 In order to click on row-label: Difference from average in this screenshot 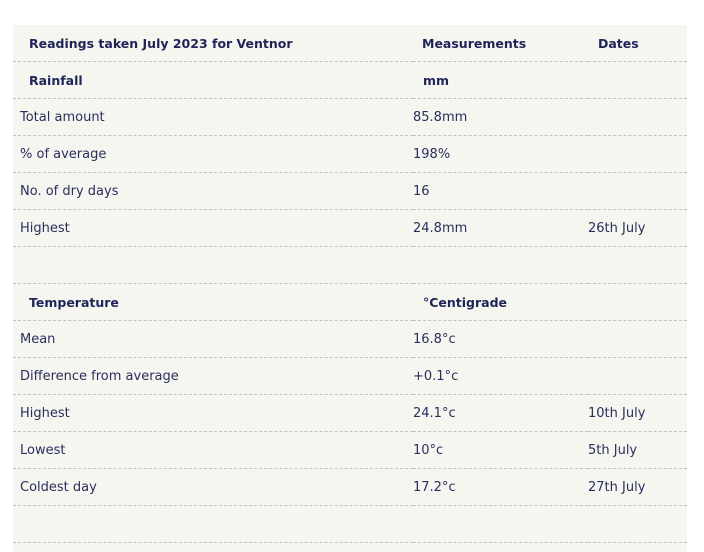, I will do `click(213, 376)`.